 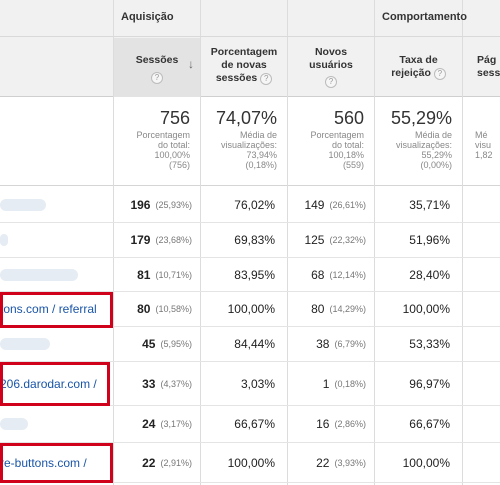 I want to click on column-header-bounce-rate: Taxa de rejeição ?, so click(x=418, y=67).